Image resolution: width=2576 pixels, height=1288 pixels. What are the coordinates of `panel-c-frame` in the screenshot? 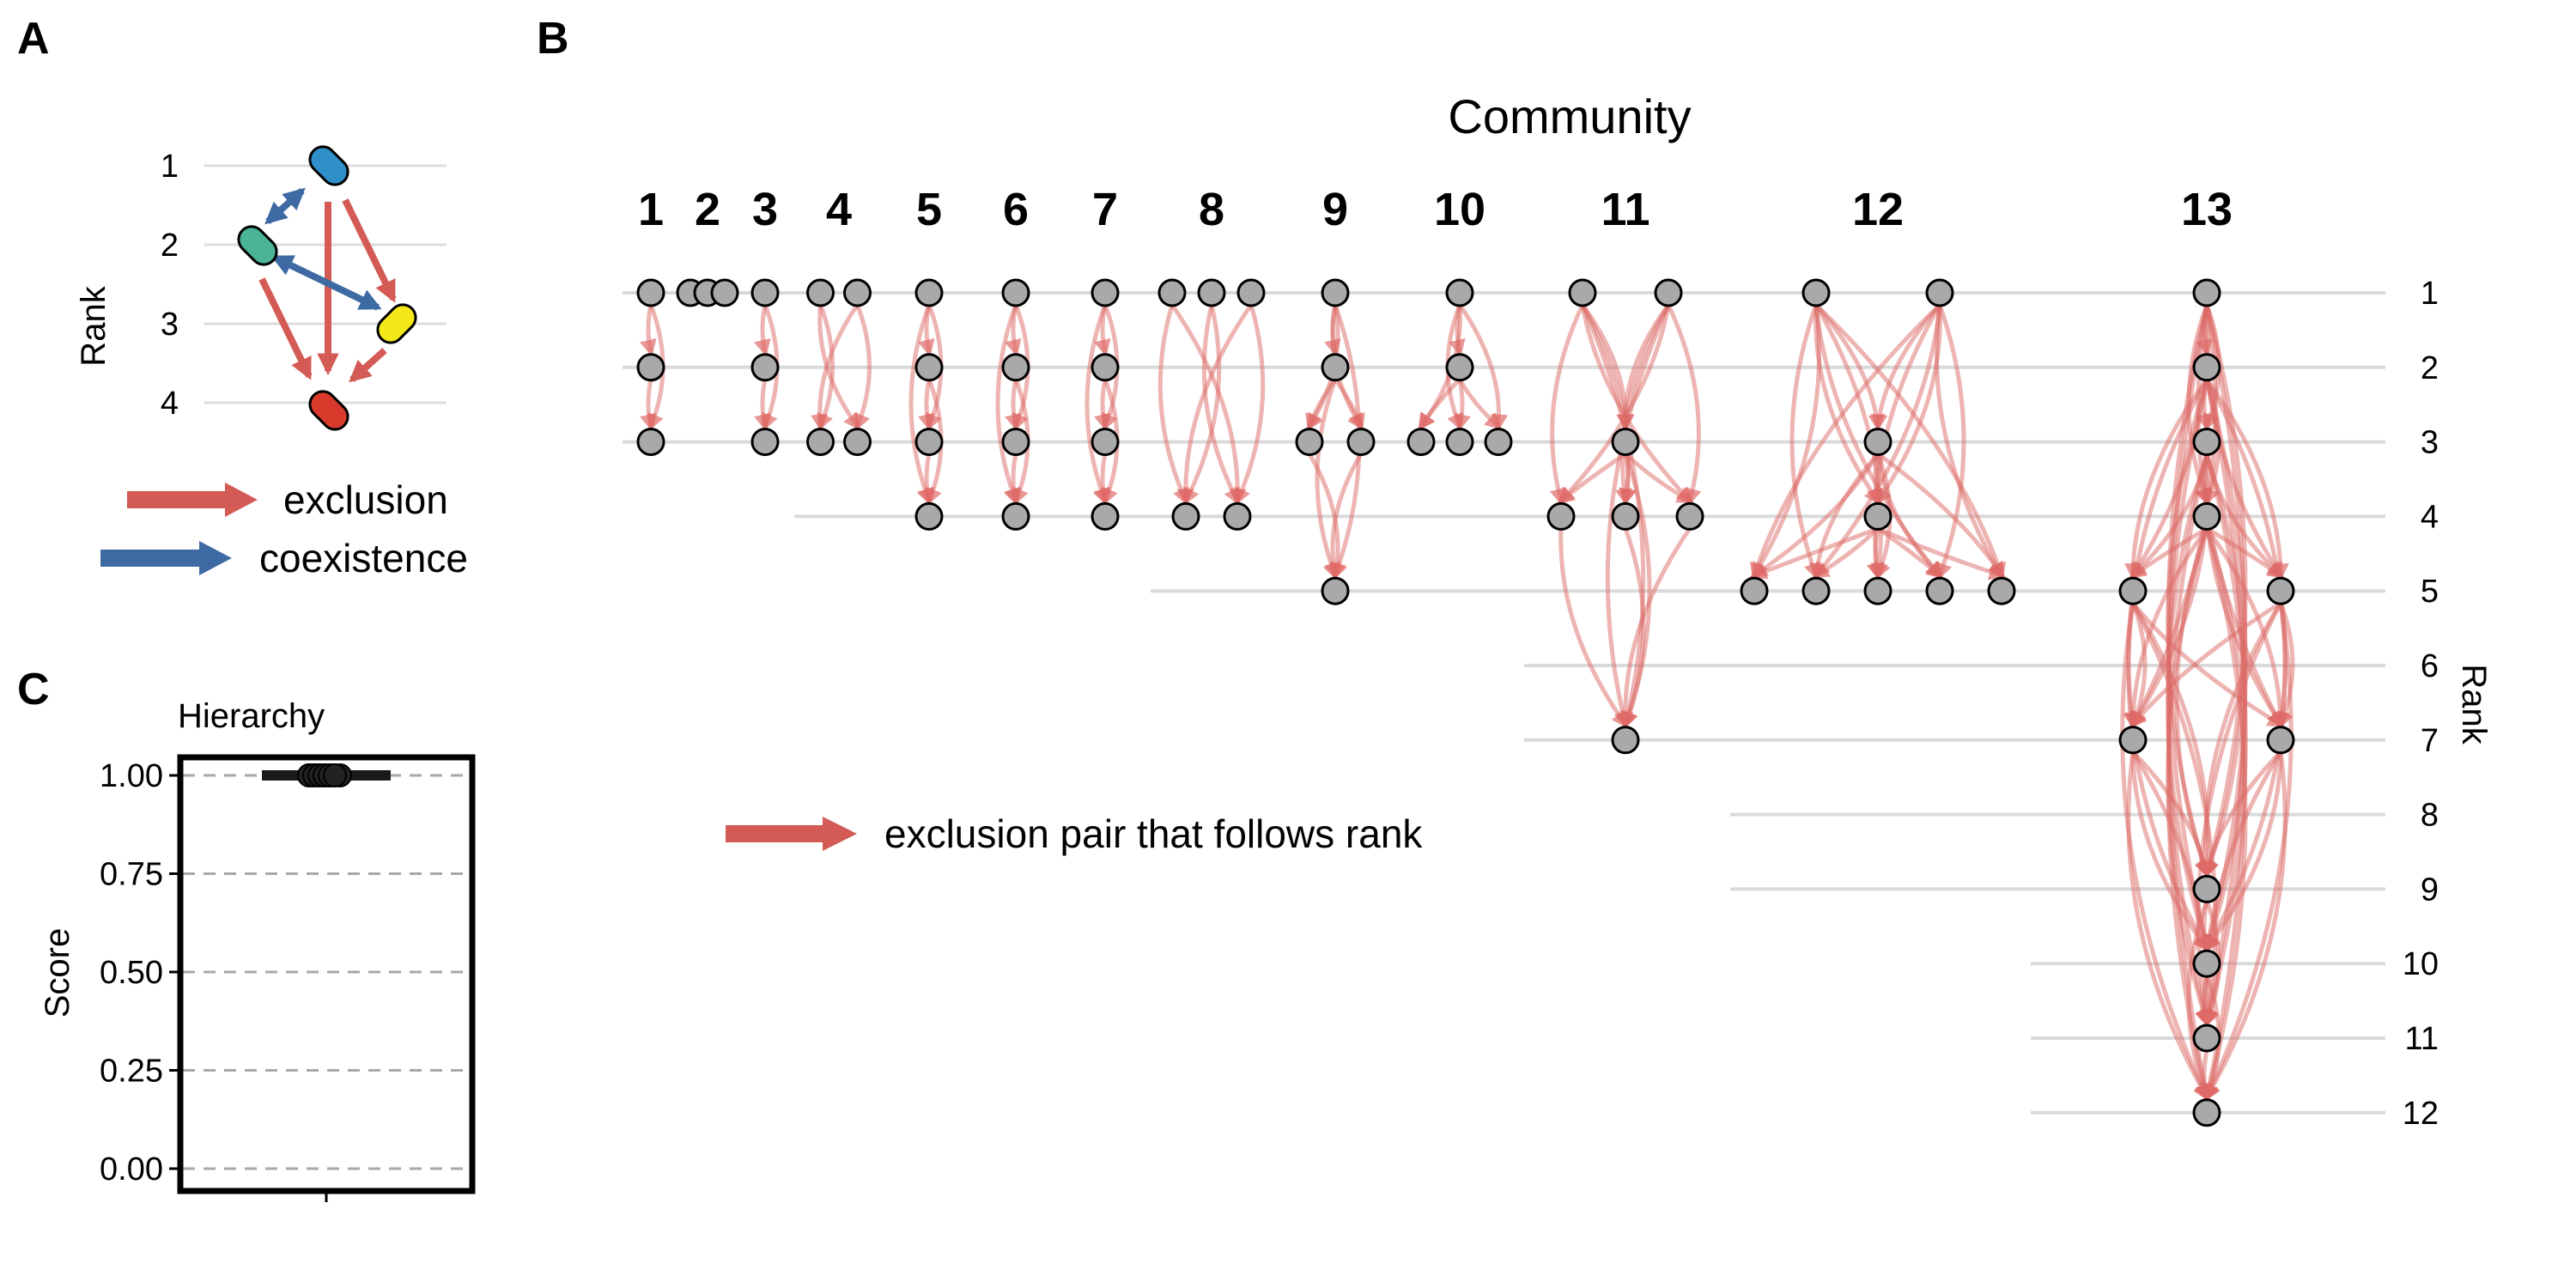 It's located at (326, 974).